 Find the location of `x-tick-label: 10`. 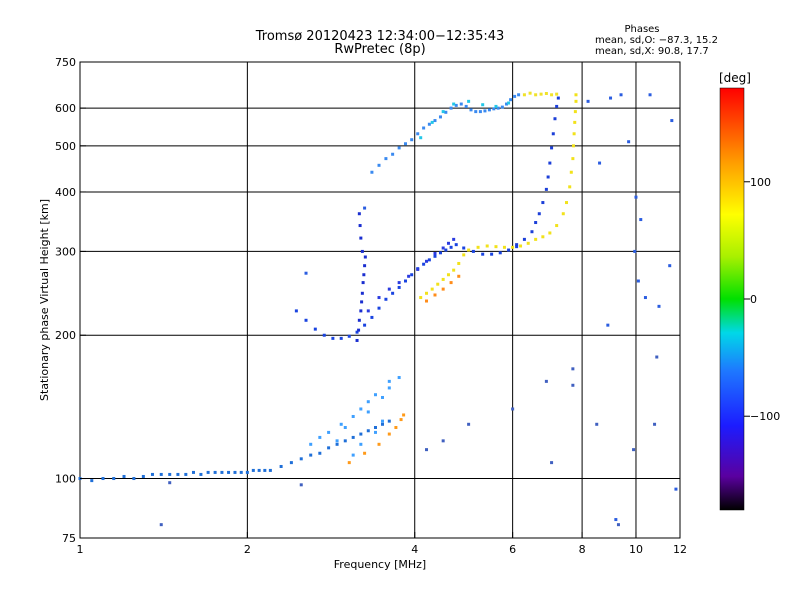

x-tick-label: 10 is located at coordinates (636, 549).